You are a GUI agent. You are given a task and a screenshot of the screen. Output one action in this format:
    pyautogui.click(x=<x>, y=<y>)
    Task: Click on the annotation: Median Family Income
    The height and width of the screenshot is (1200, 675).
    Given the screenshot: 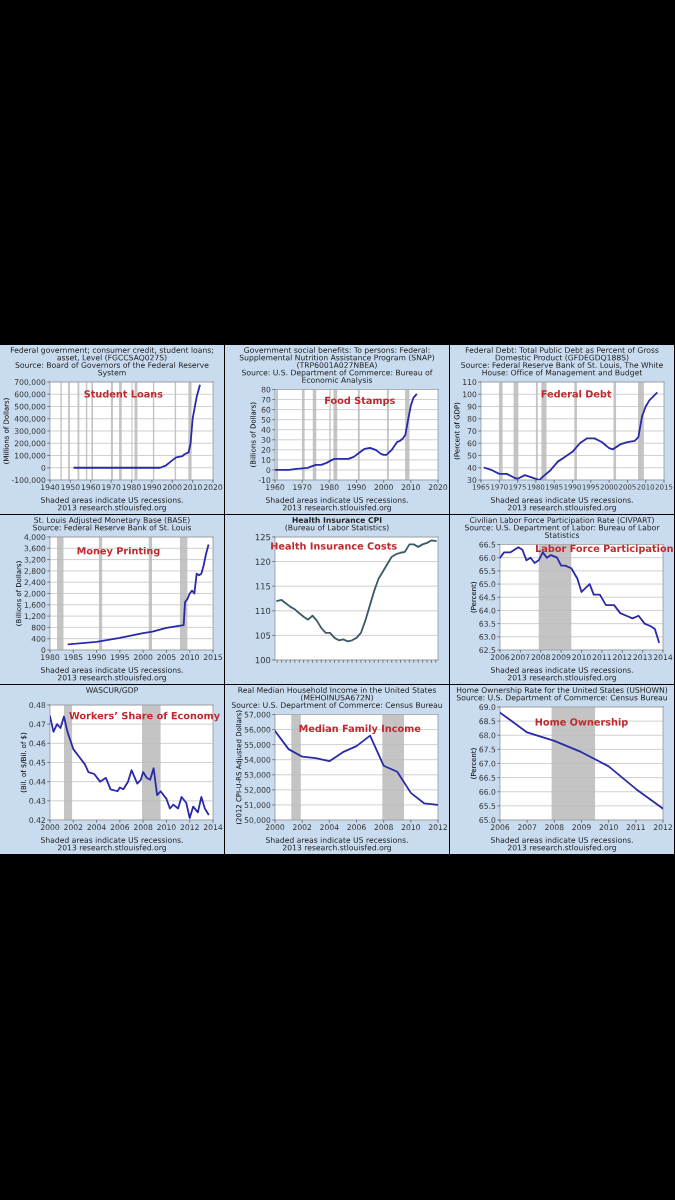 What is the action you would take?
    pyautogui.click(x=360, y=729)
    